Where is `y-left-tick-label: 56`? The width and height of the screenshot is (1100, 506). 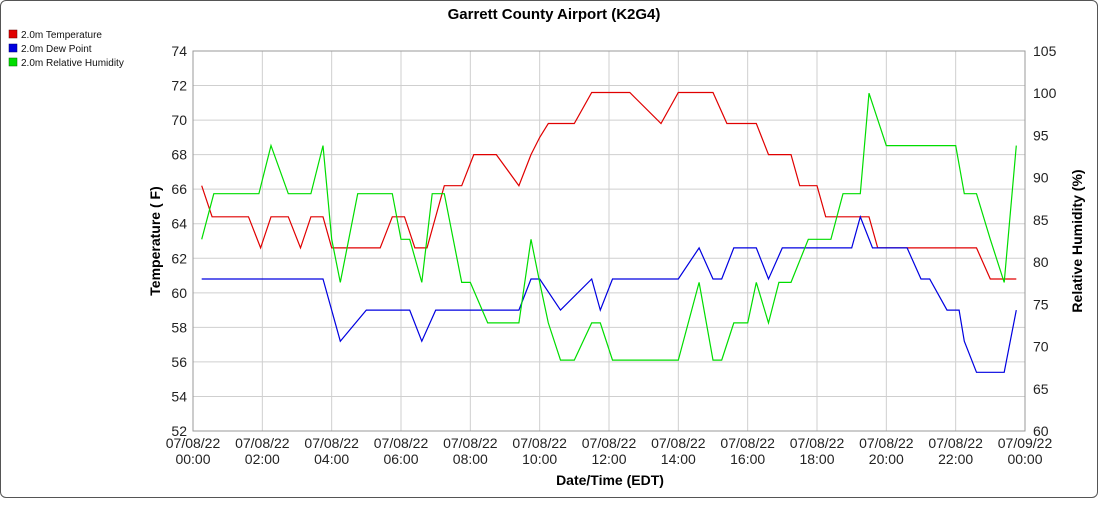
y-left-tick-label: 56 is located at coordinates (179, 362).